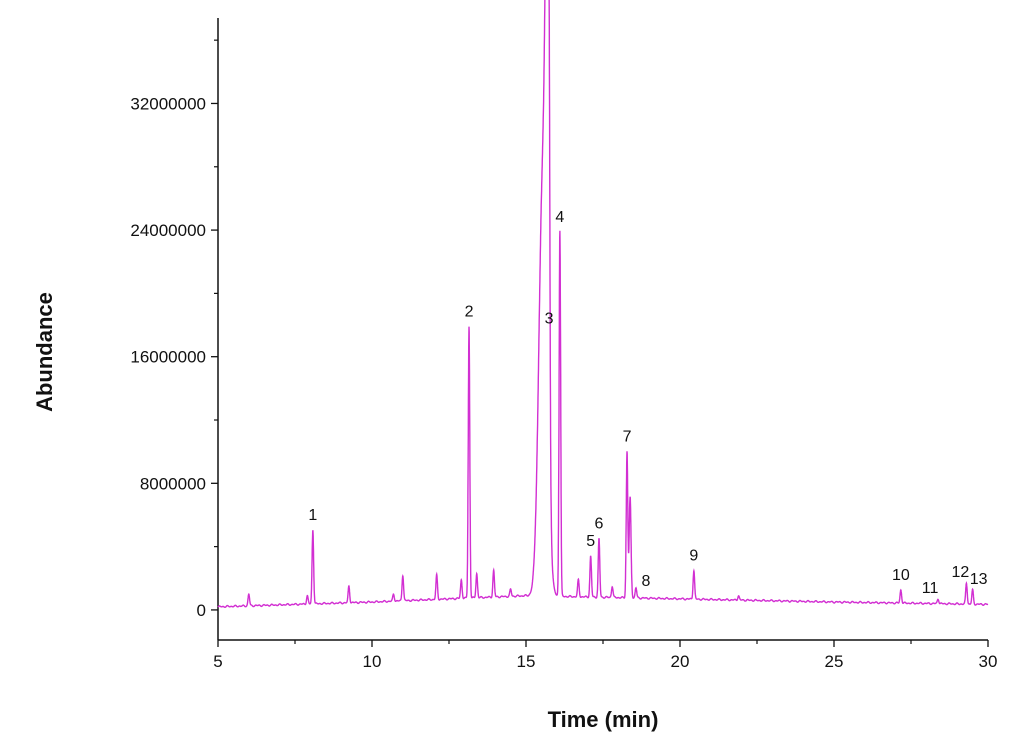  Describe the element at coordinates (693, 555) in the screenshot. I see `peak-label: 9` at that location.